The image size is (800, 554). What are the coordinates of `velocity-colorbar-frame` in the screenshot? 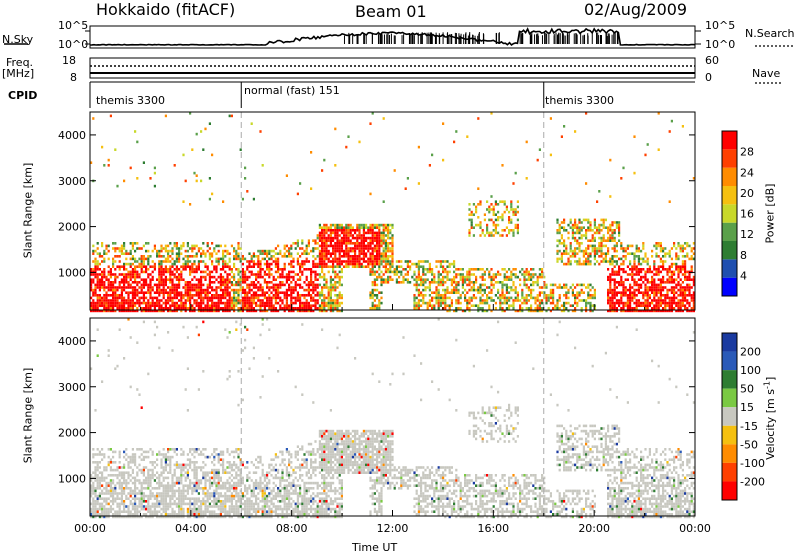 It's located at (729, 416).